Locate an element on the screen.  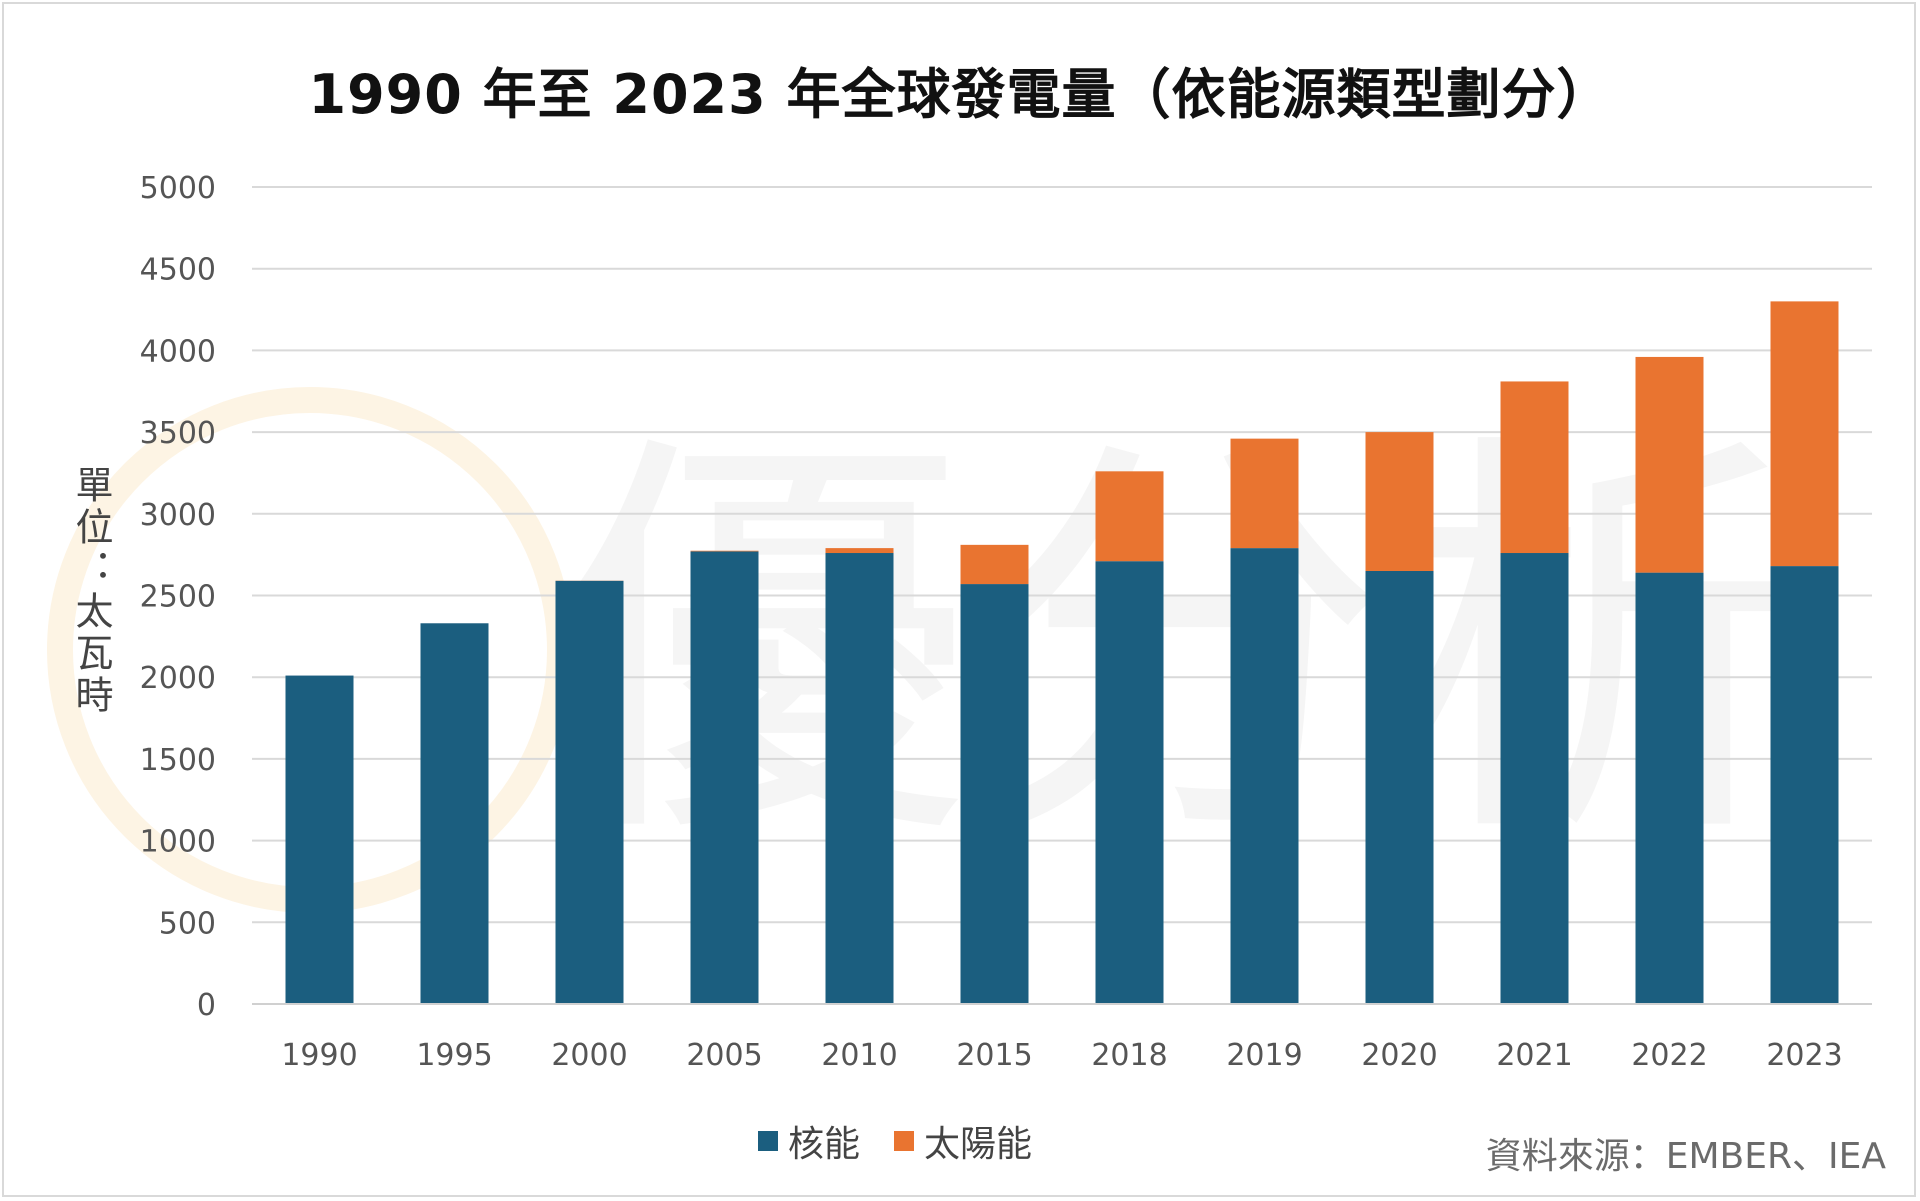
y-tick-label: 3500 is located at coordinates (178, 433).